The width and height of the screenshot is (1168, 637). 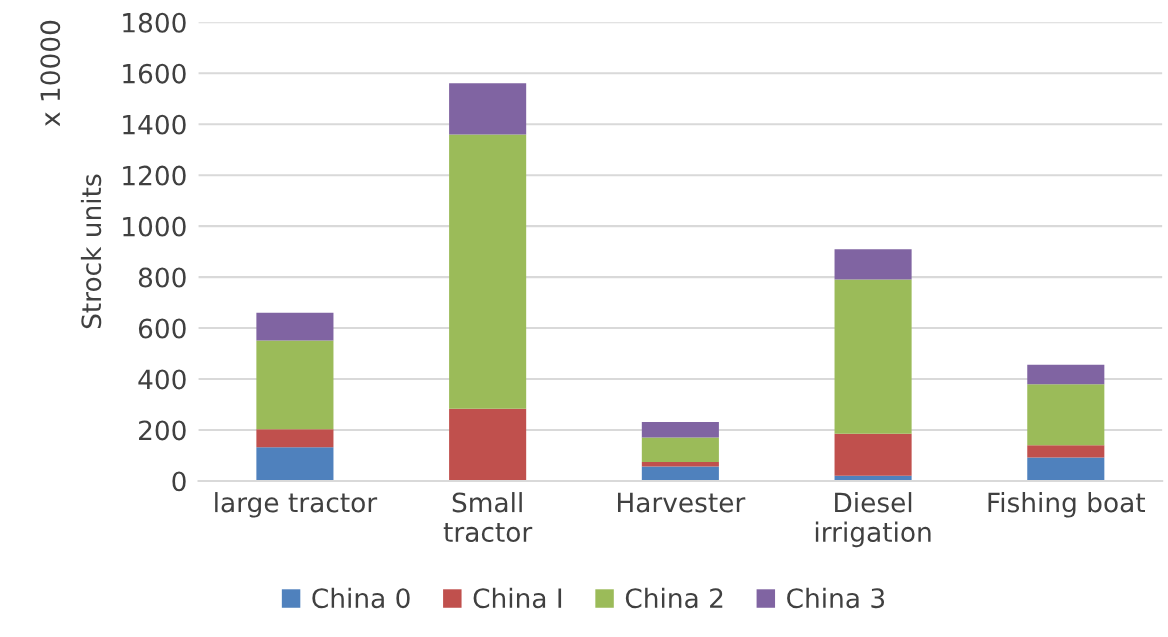 What do you see at coordinates (154, 73) in the screenshot?
I see `y-tick-label: 1600` at bounding box center [154, 73].